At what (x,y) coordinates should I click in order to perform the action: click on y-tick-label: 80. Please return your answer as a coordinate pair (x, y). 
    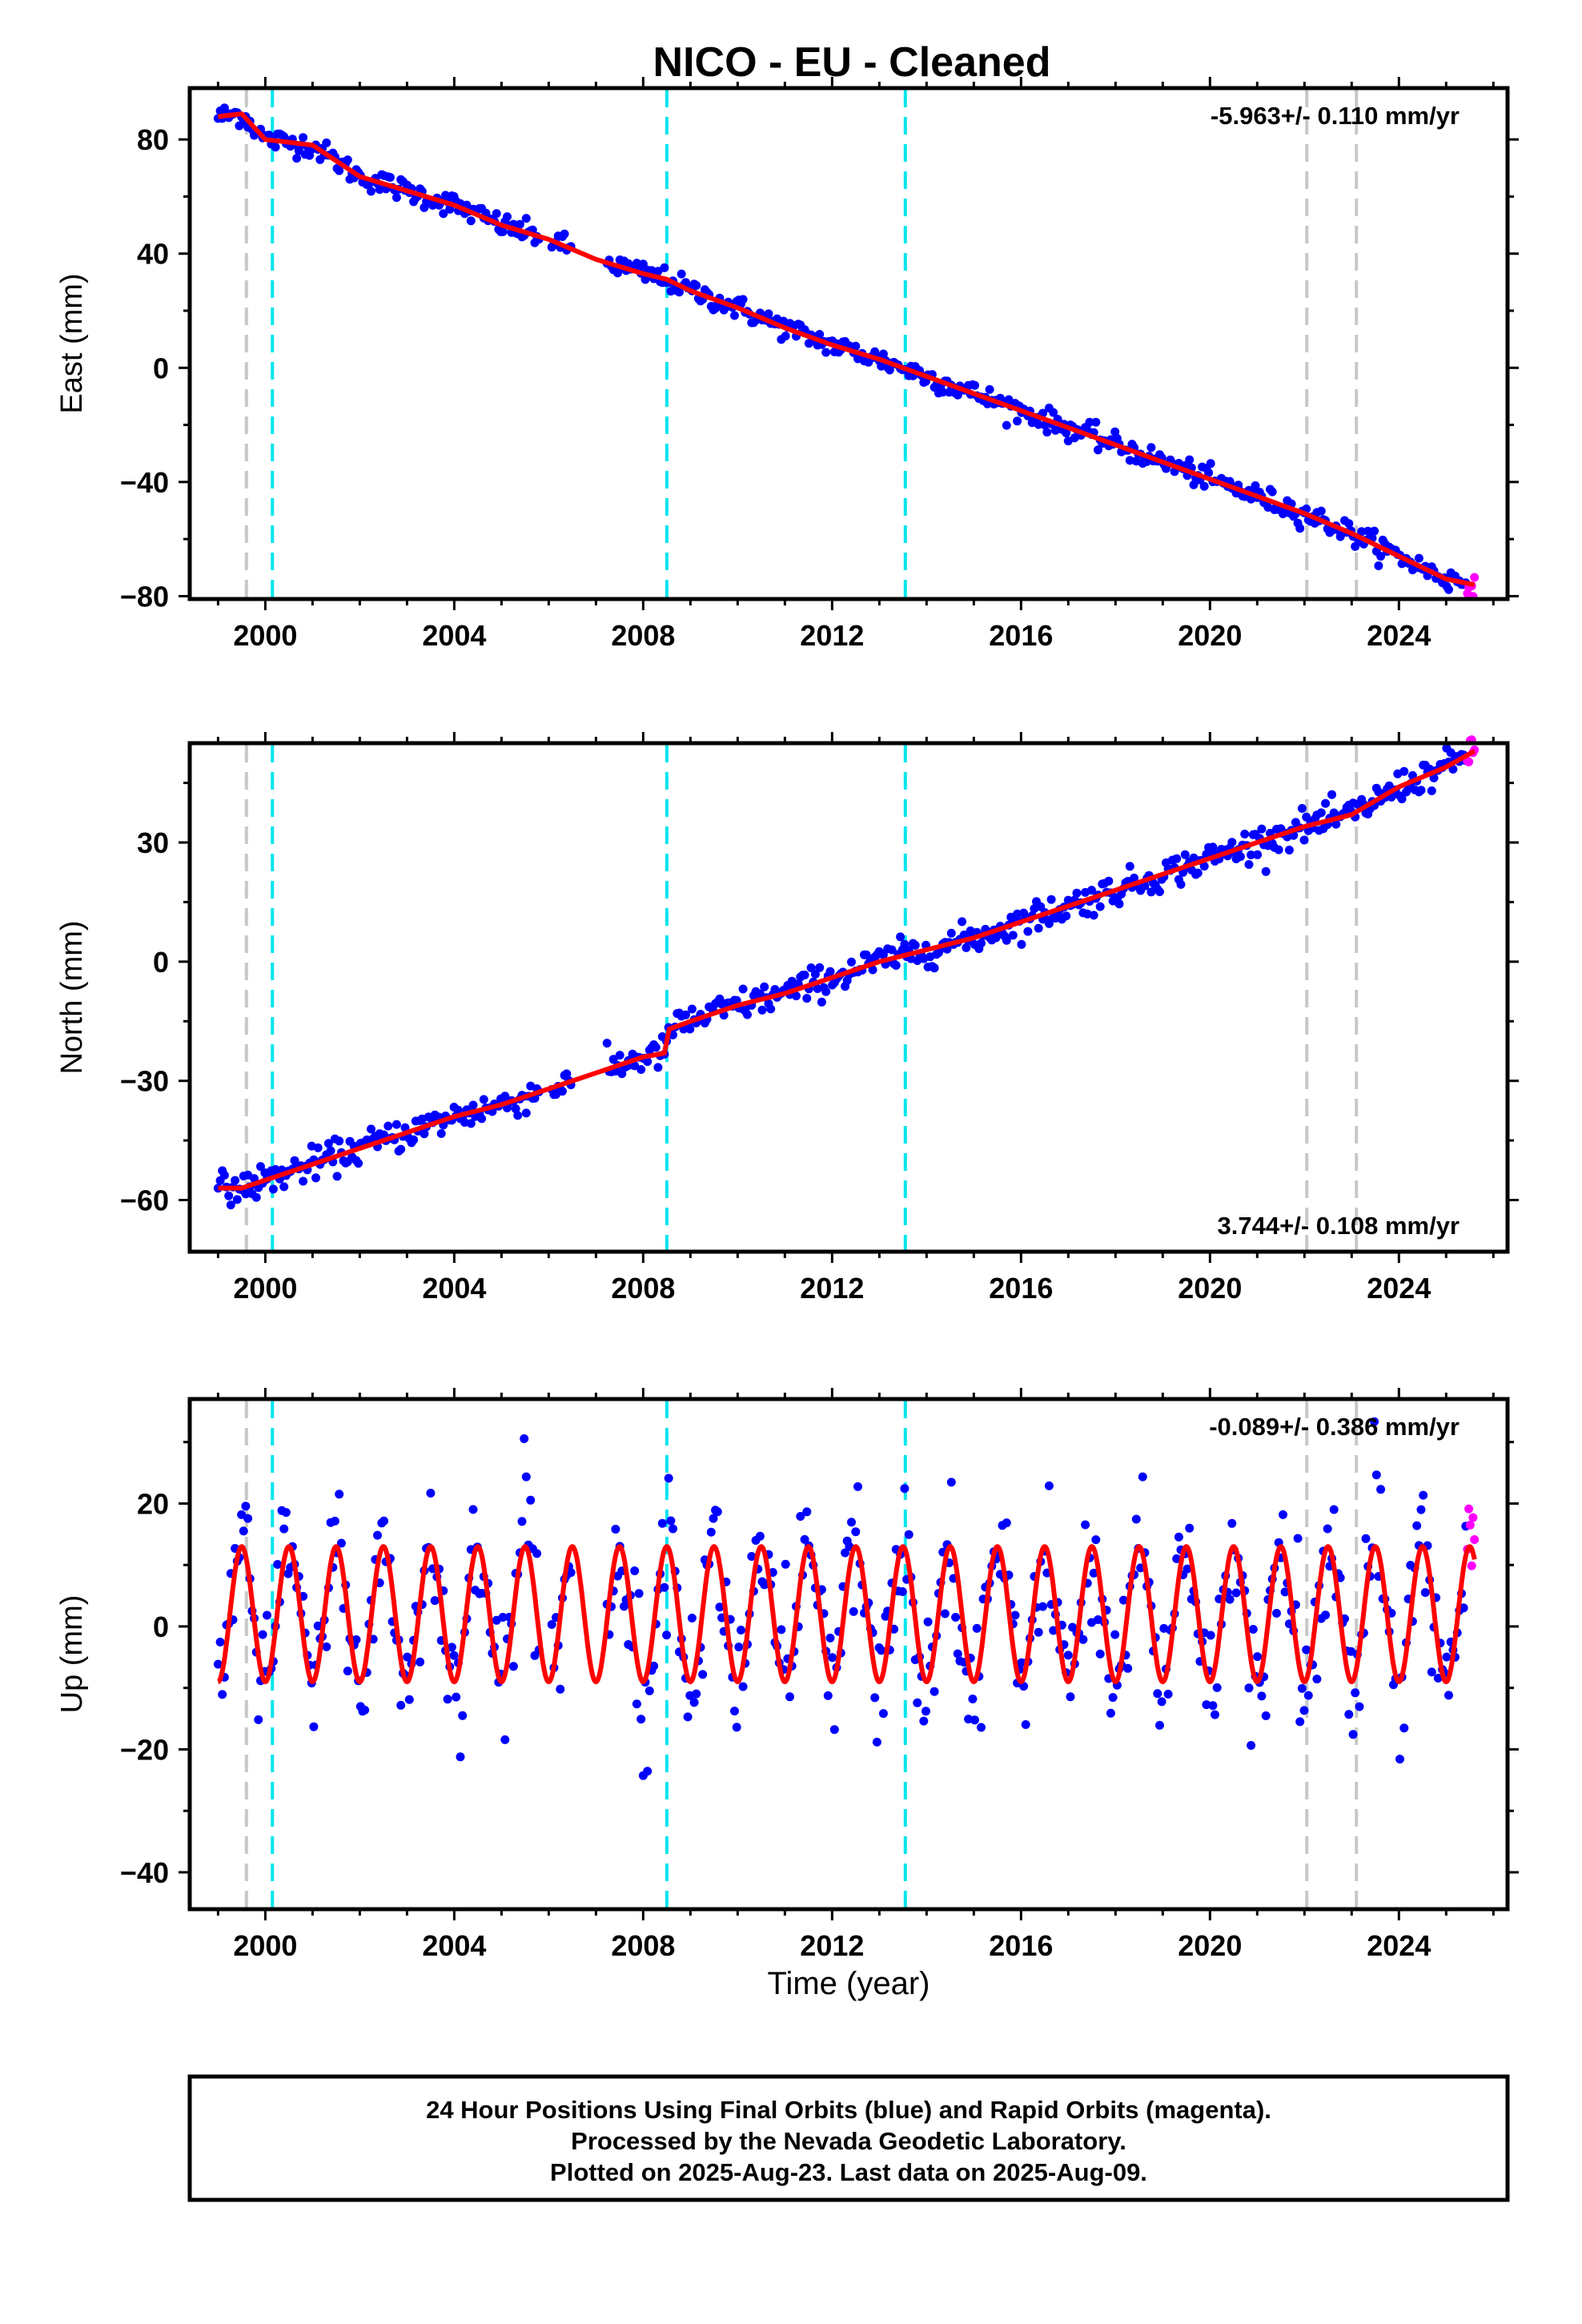
    Looking at the image, I should click on (153, 139).